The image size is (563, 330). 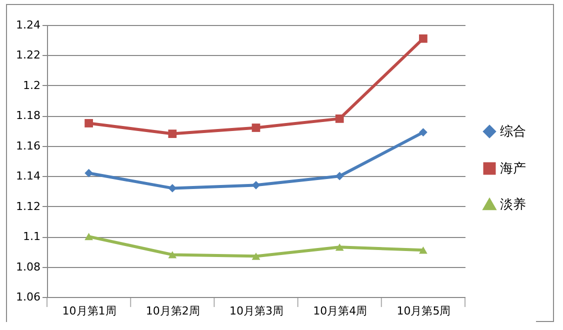 What do you see at coordinates (31, 237) in the screenshot?
I see `y-tick-label: 1.1` at bounding box center [31, 237].